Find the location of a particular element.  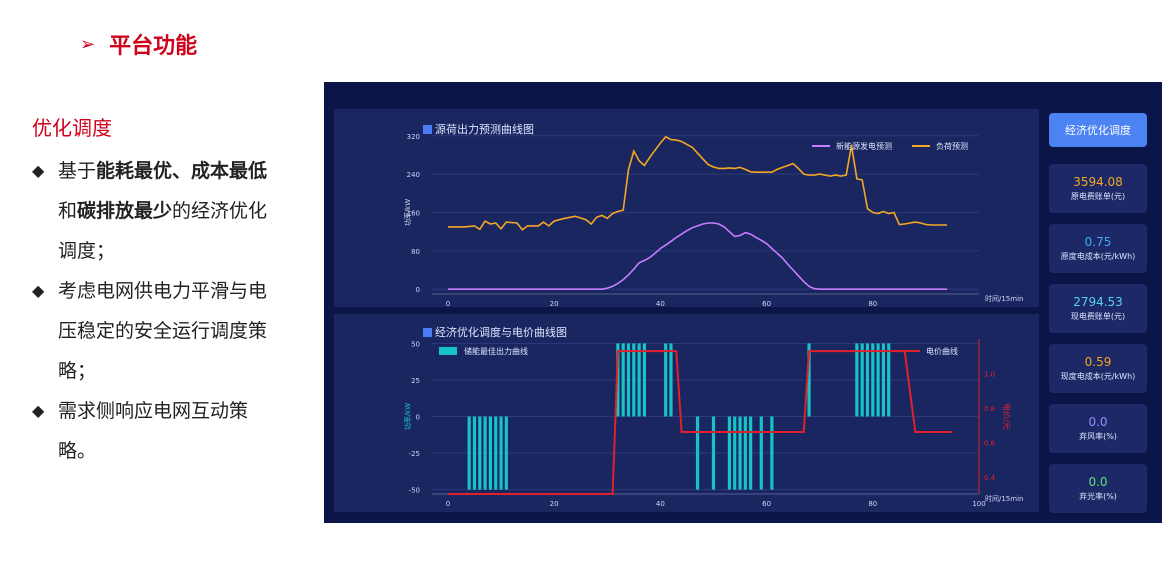

y-tick-label: 160 is located at coordinates (413, 214).